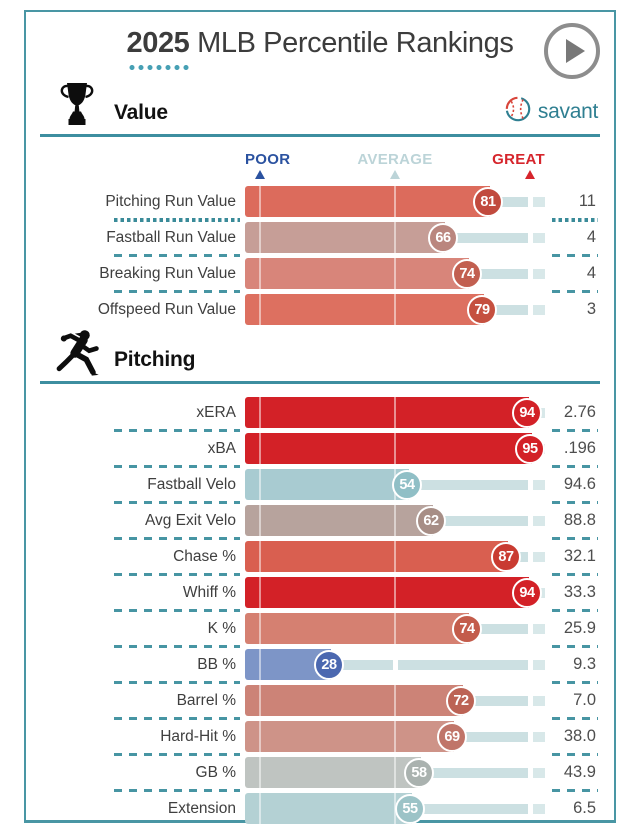 Image resolution: width=640 pixels, height=838 pixels. I want to click on dots-decoration, so click(159, 67).